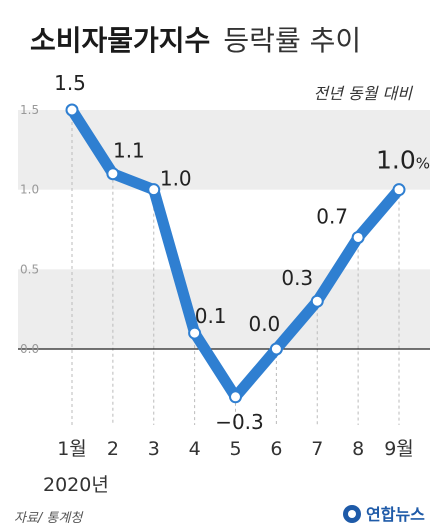  I want to click on x-tick-label: 2, so click(113, 449).